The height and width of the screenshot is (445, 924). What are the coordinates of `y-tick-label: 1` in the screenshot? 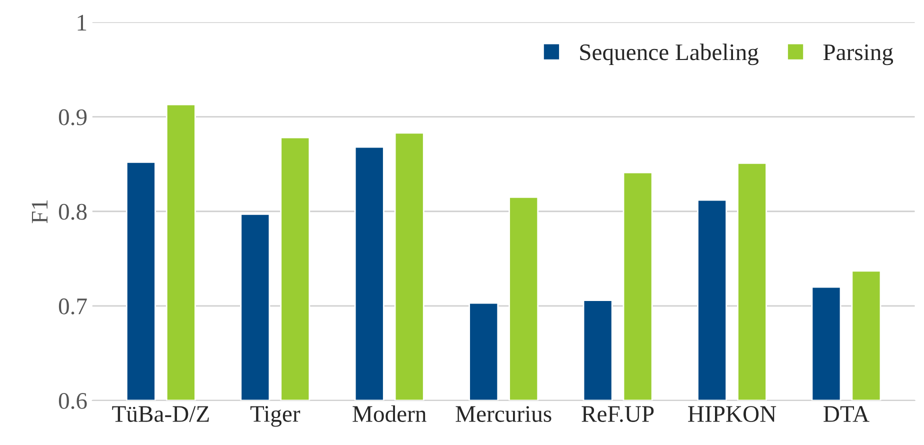 It's located at (82, 22).